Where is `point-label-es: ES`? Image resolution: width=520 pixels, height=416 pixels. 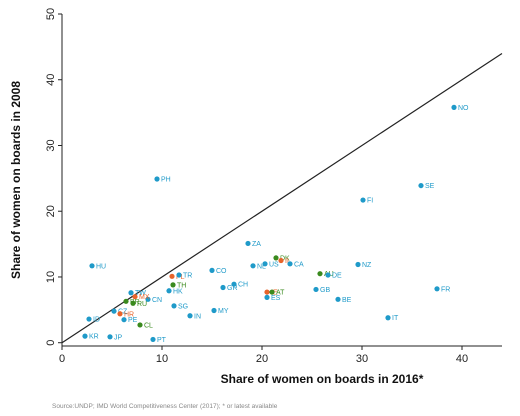
point-label-es: ES is located at coordinates (276, 298).